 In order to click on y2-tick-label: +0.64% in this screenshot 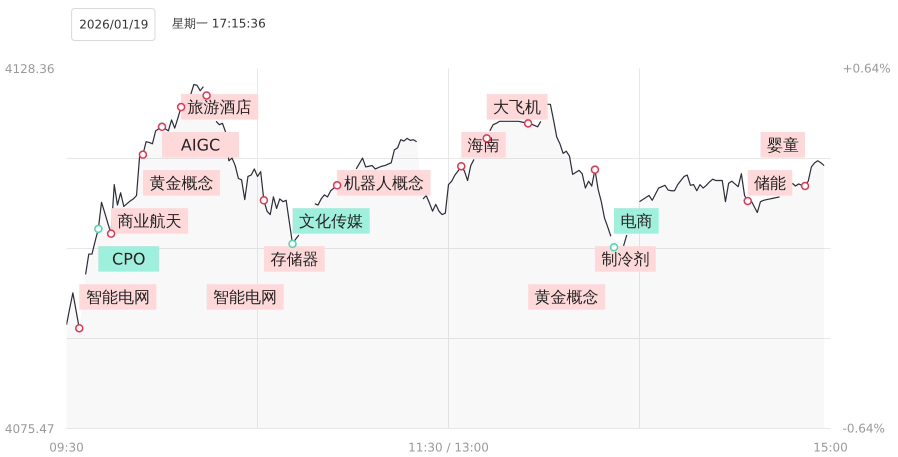, I will do `click(866, 69)`.